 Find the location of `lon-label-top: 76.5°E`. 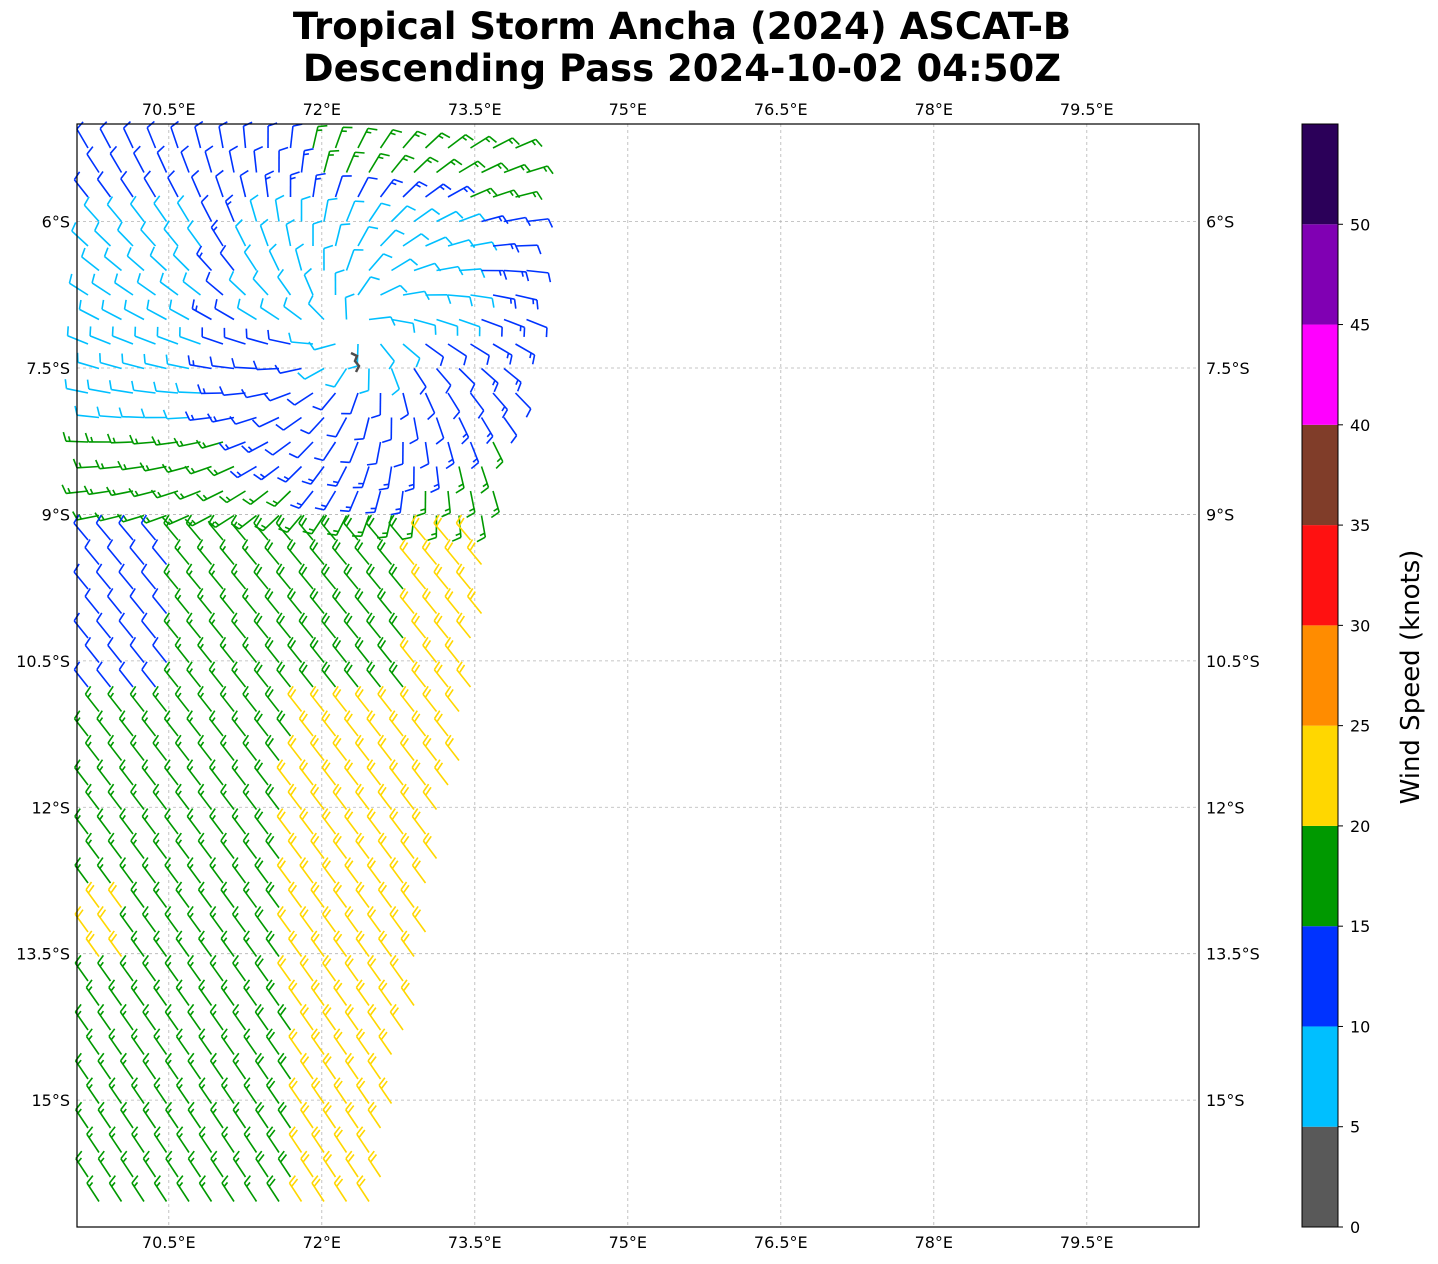

lon-label-top: 76.5°E is located at coordinates (781, 109).